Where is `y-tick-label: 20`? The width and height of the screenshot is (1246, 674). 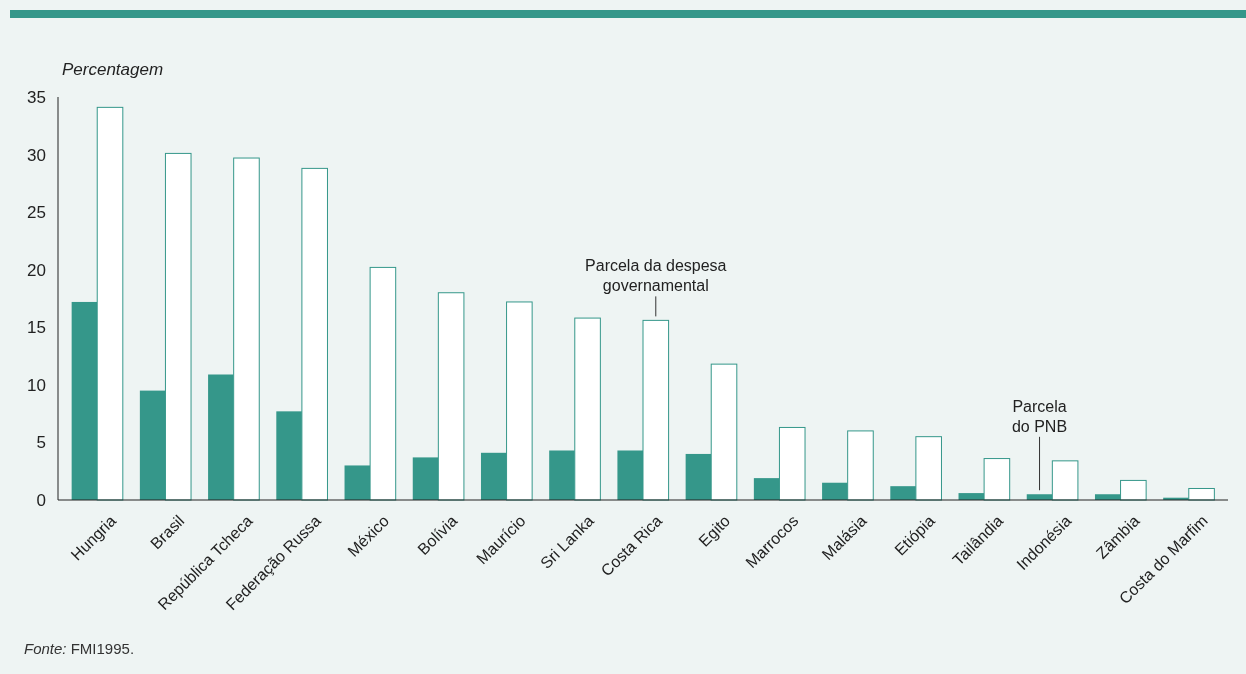 y-tick-label: 20 is located at coordinates (36, 270).